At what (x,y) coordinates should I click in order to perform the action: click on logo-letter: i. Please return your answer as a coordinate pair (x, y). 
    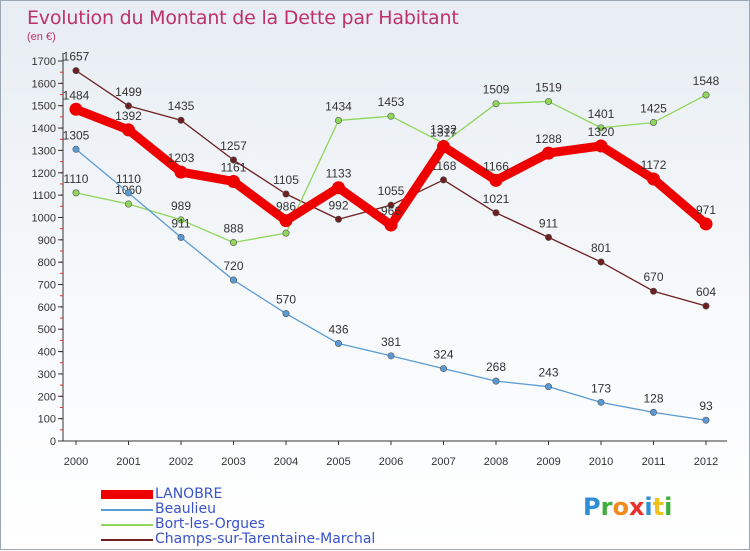
    Looking at the image, I should click on (648, 507).